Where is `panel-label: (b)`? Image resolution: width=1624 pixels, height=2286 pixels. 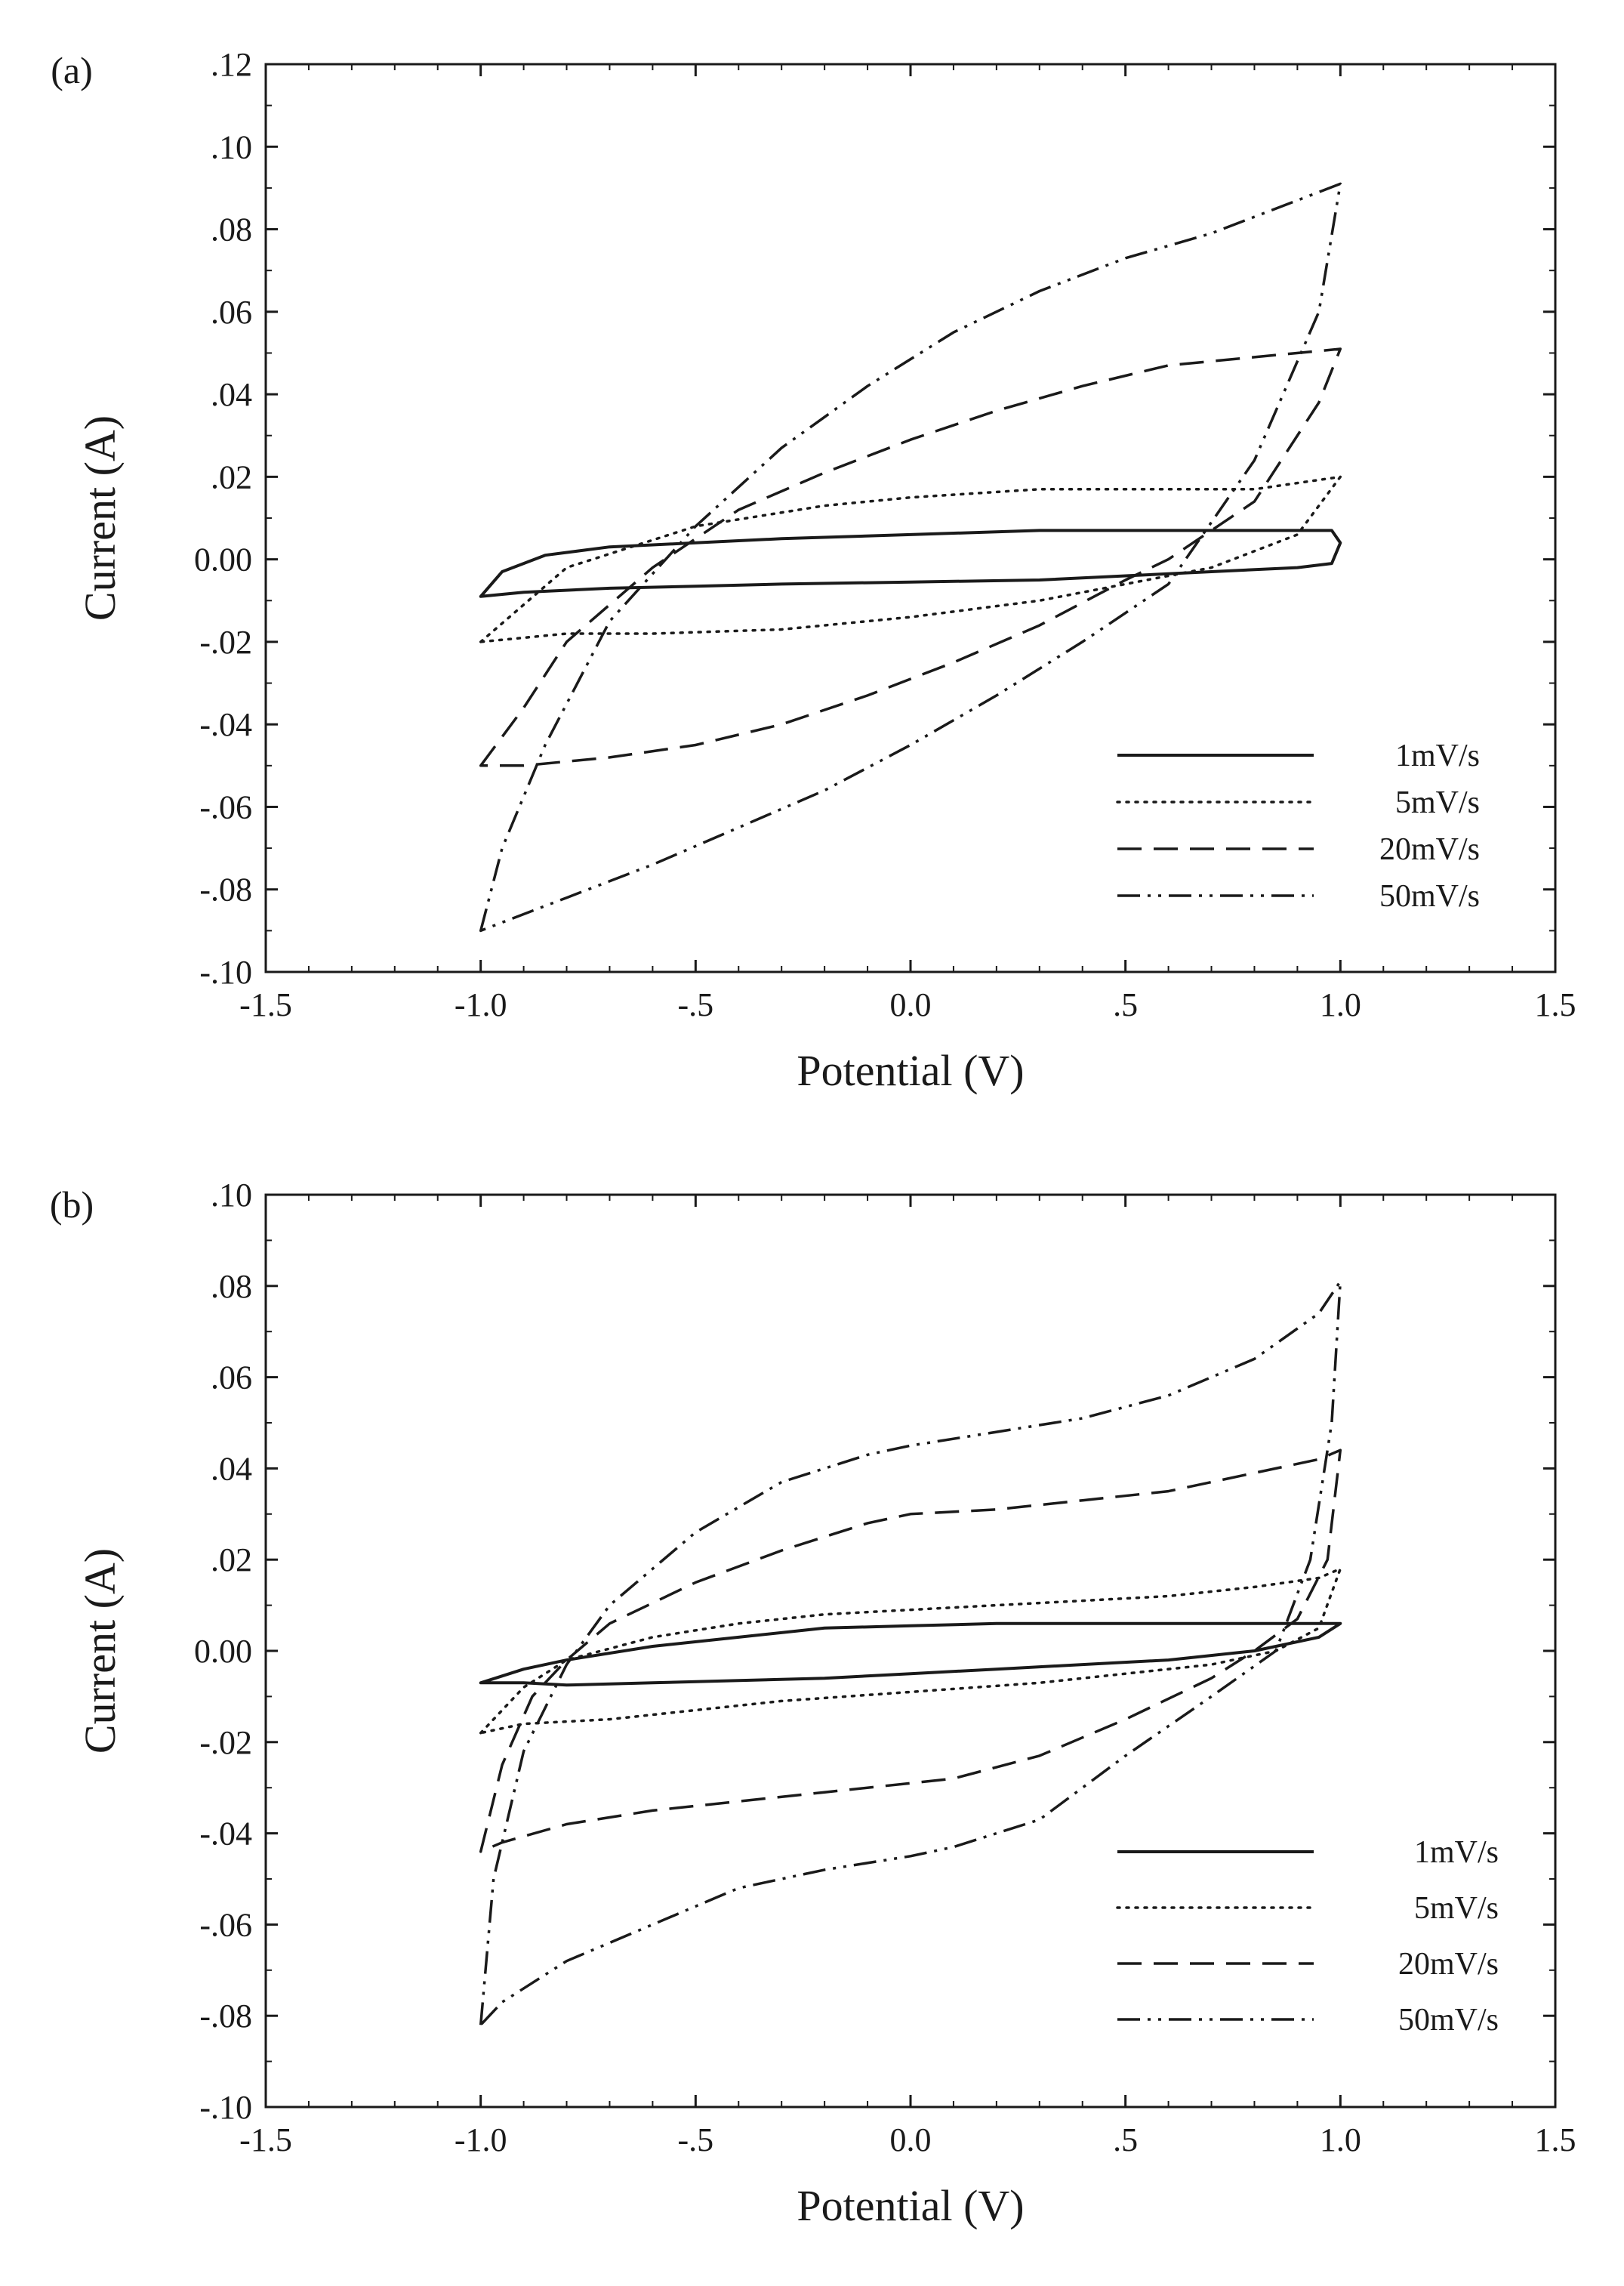 panel-label: (b) is located at coordinates (72, 1204).